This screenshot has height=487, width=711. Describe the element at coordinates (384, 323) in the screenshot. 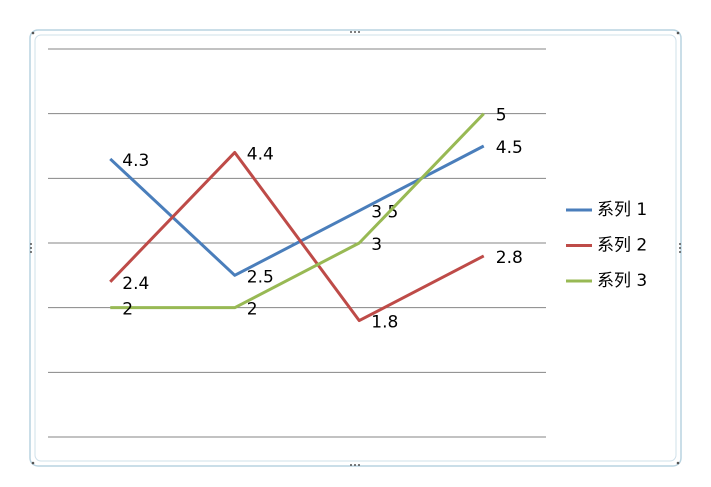

I see `data-label: 1.8` at that location.